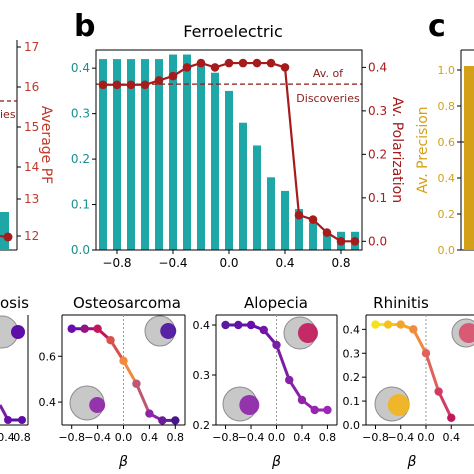 The image size is (474, 474). What do you see at coordinates (22, 437) in the screenshot?
I see `left-partial-xtick-label: 0.8` at bounding box center [22, 437].